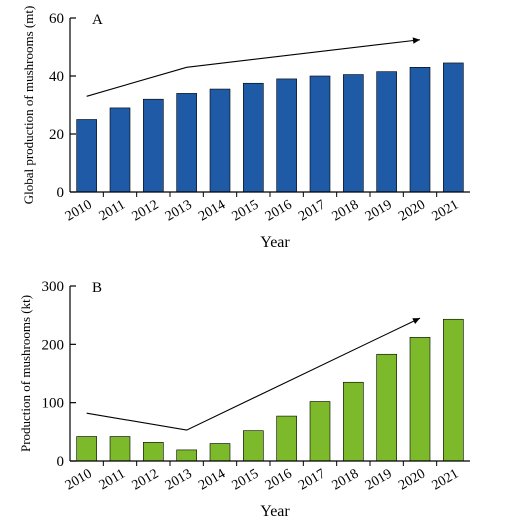 The image size is (507, 525). What do you see at coordinates (253, 446) in the screenshot?
I see `panel-b-bar-2015` at bounding box center [253, 446].